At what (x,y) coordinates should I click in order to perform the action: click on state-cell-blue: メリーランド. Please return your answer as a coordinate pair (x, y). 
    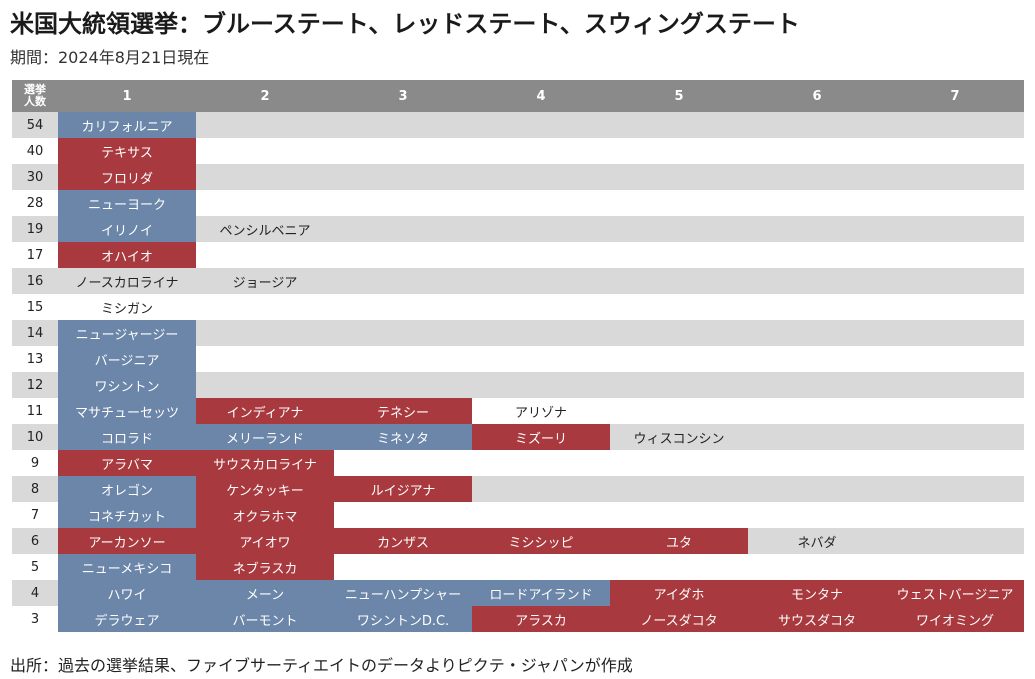
    Looking at the image, I should click on (265, 437).